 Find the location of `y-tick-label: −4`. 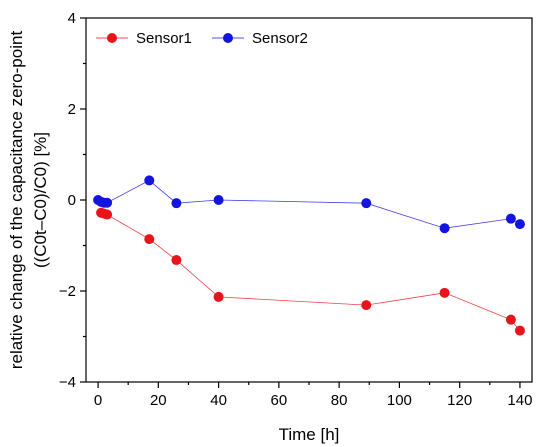

y-tick-label: −4 is located at coordinates (67, 382).